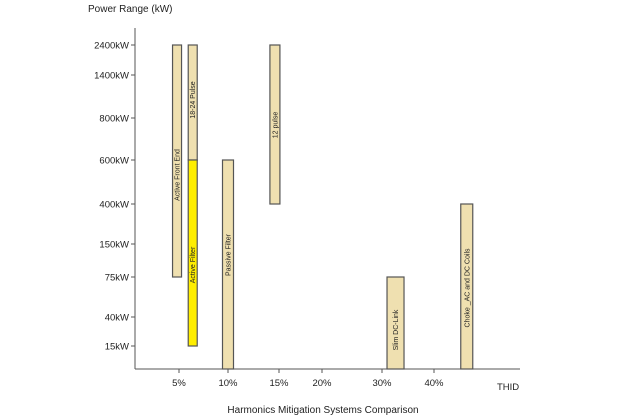  Describe the element at coordinates (117, 278) in the screenshot. I see `y-tick-label: 75kW` at that location.